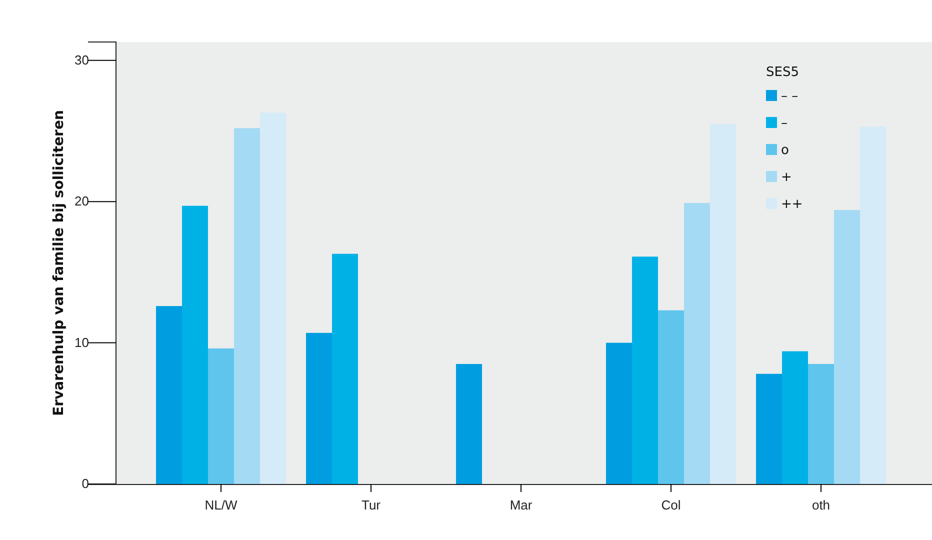 Image resolution: width=932 pixels, height=540 pixels. I want to click on y-tick-label: 10, so click(81, 342).